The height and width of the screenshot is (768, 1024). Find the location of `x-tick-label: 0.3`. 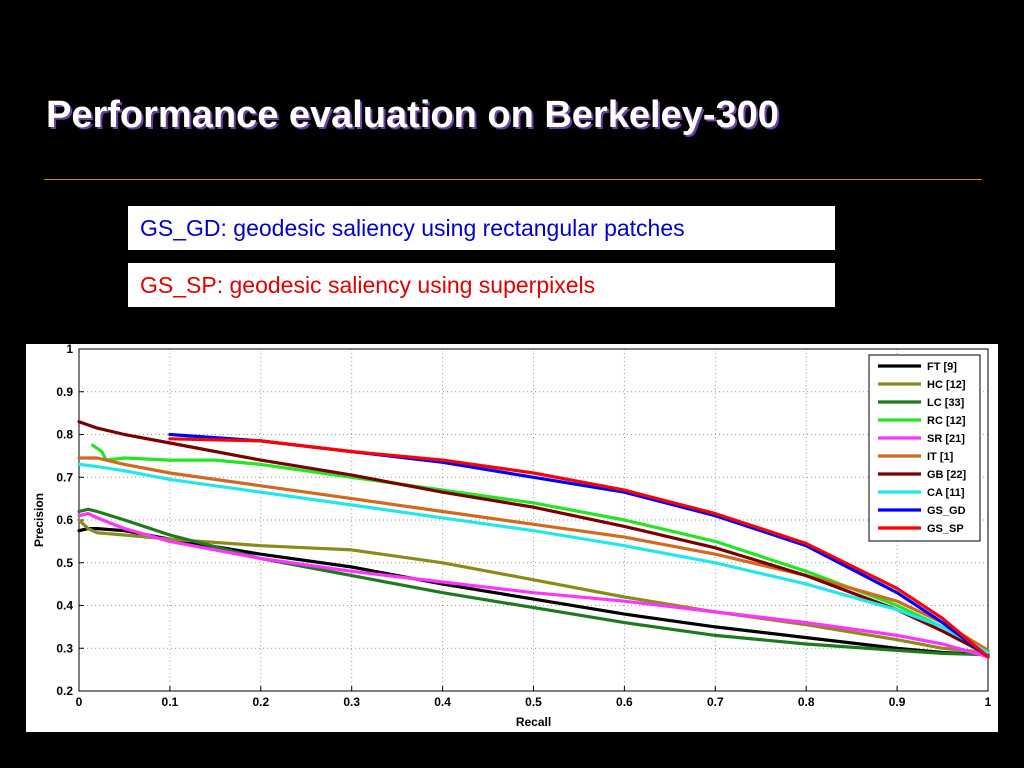

x-tick-label: 0.3 is located at coordinates (351, 702).